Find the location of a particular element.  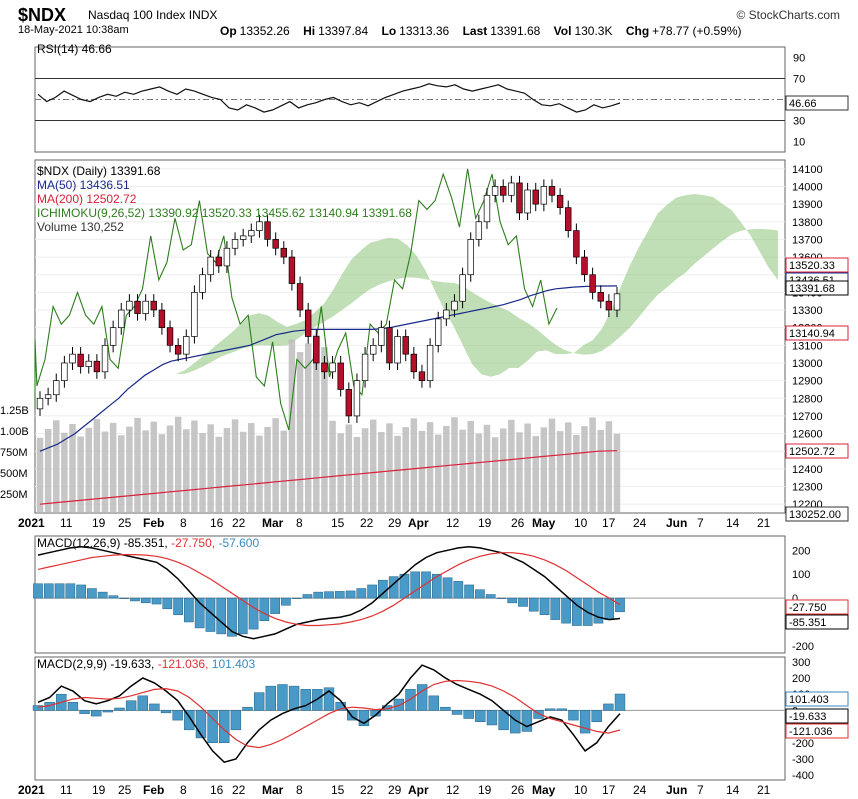

price-tick-label: 13100 is located at coordinates (807, 346).